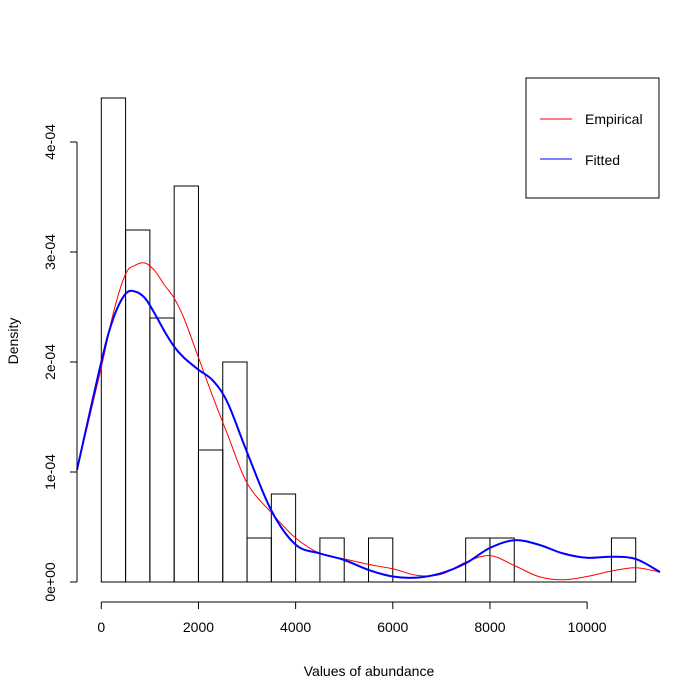 This screenshot has width=700, height=700. What do you see at coordinates (50, 252) in the screenshot?
I see `y-tick-label-3: 3e-04` at bounding box center [50, 252].